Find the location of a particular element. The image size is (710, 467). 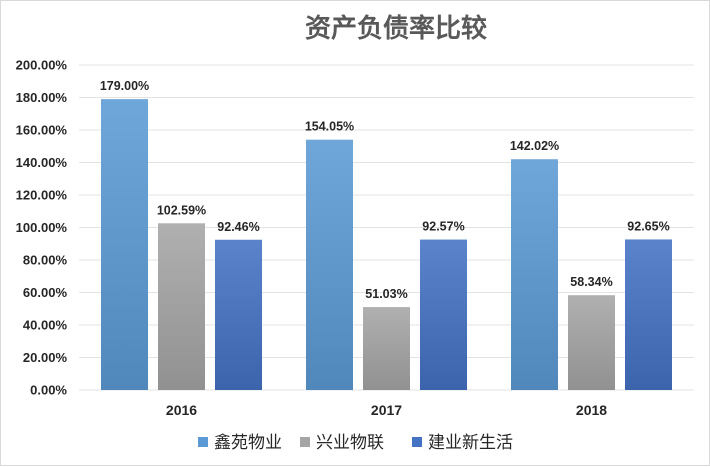

y-tick-label: 40.00% is located at coordinates (45, 325).